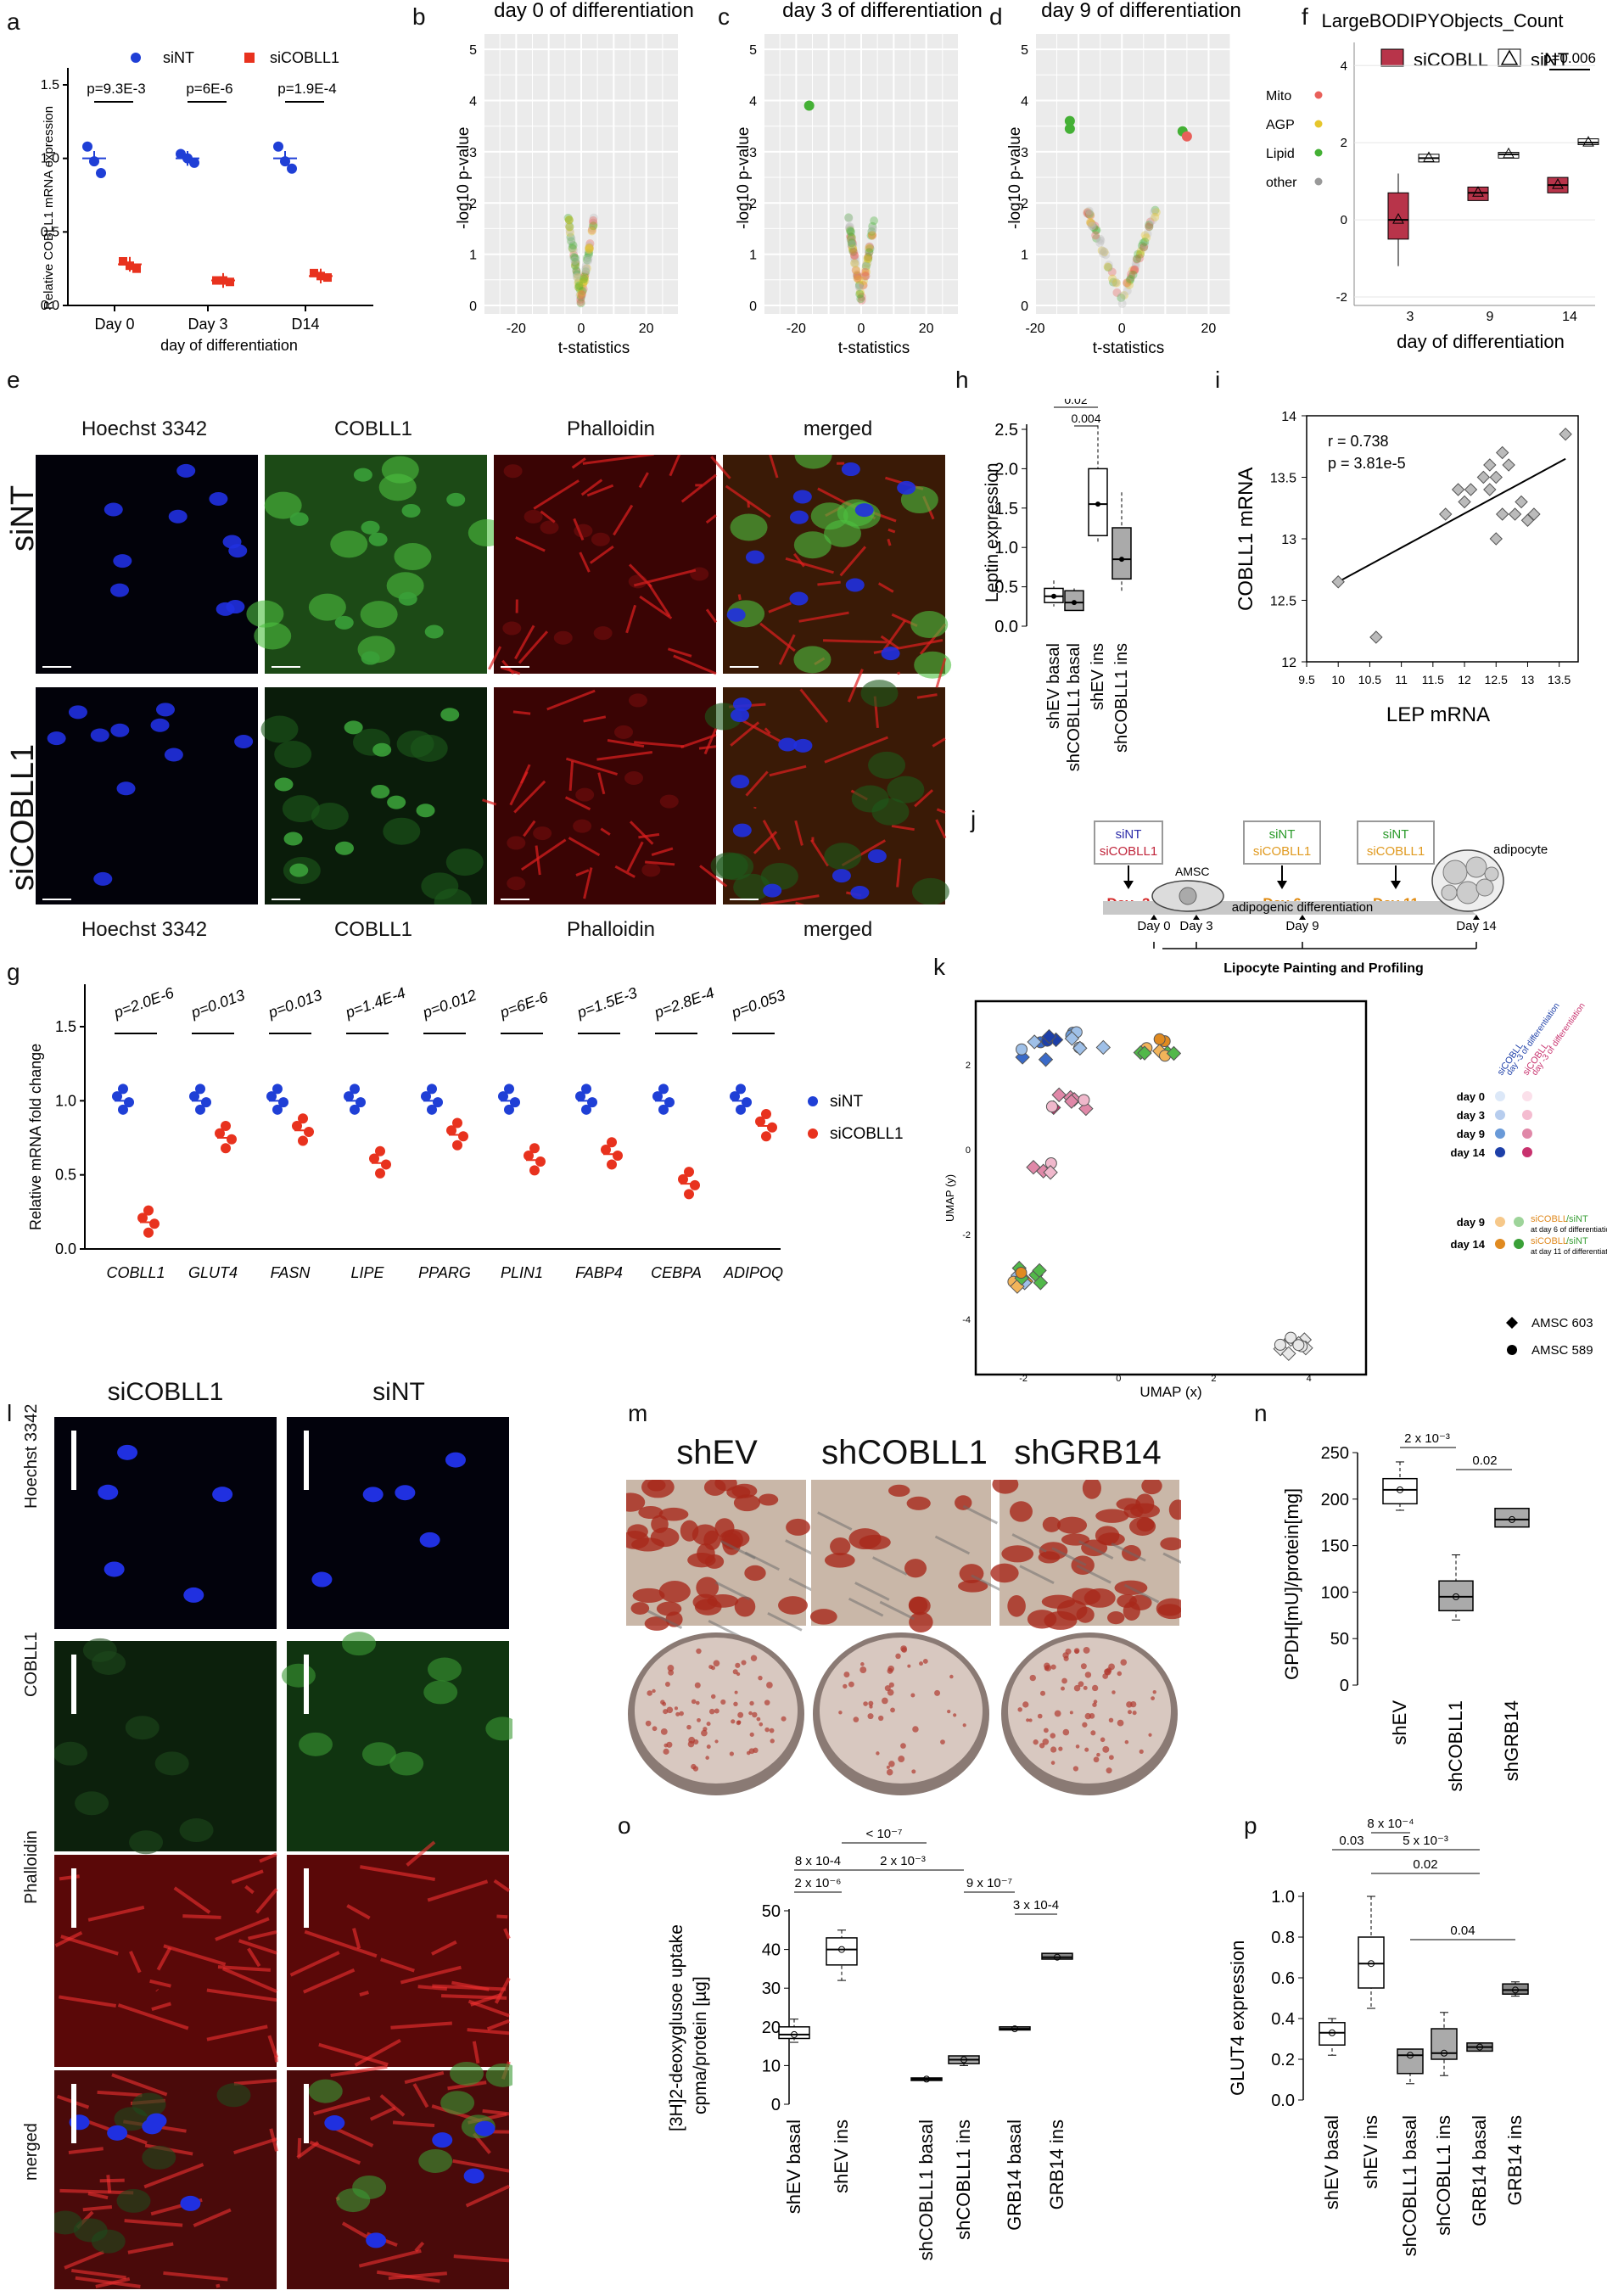 This screenshot has height=2296, width=1607. Describe the element at coordinates (1588, 141) in the screenshot. I see `f-box` at that location.